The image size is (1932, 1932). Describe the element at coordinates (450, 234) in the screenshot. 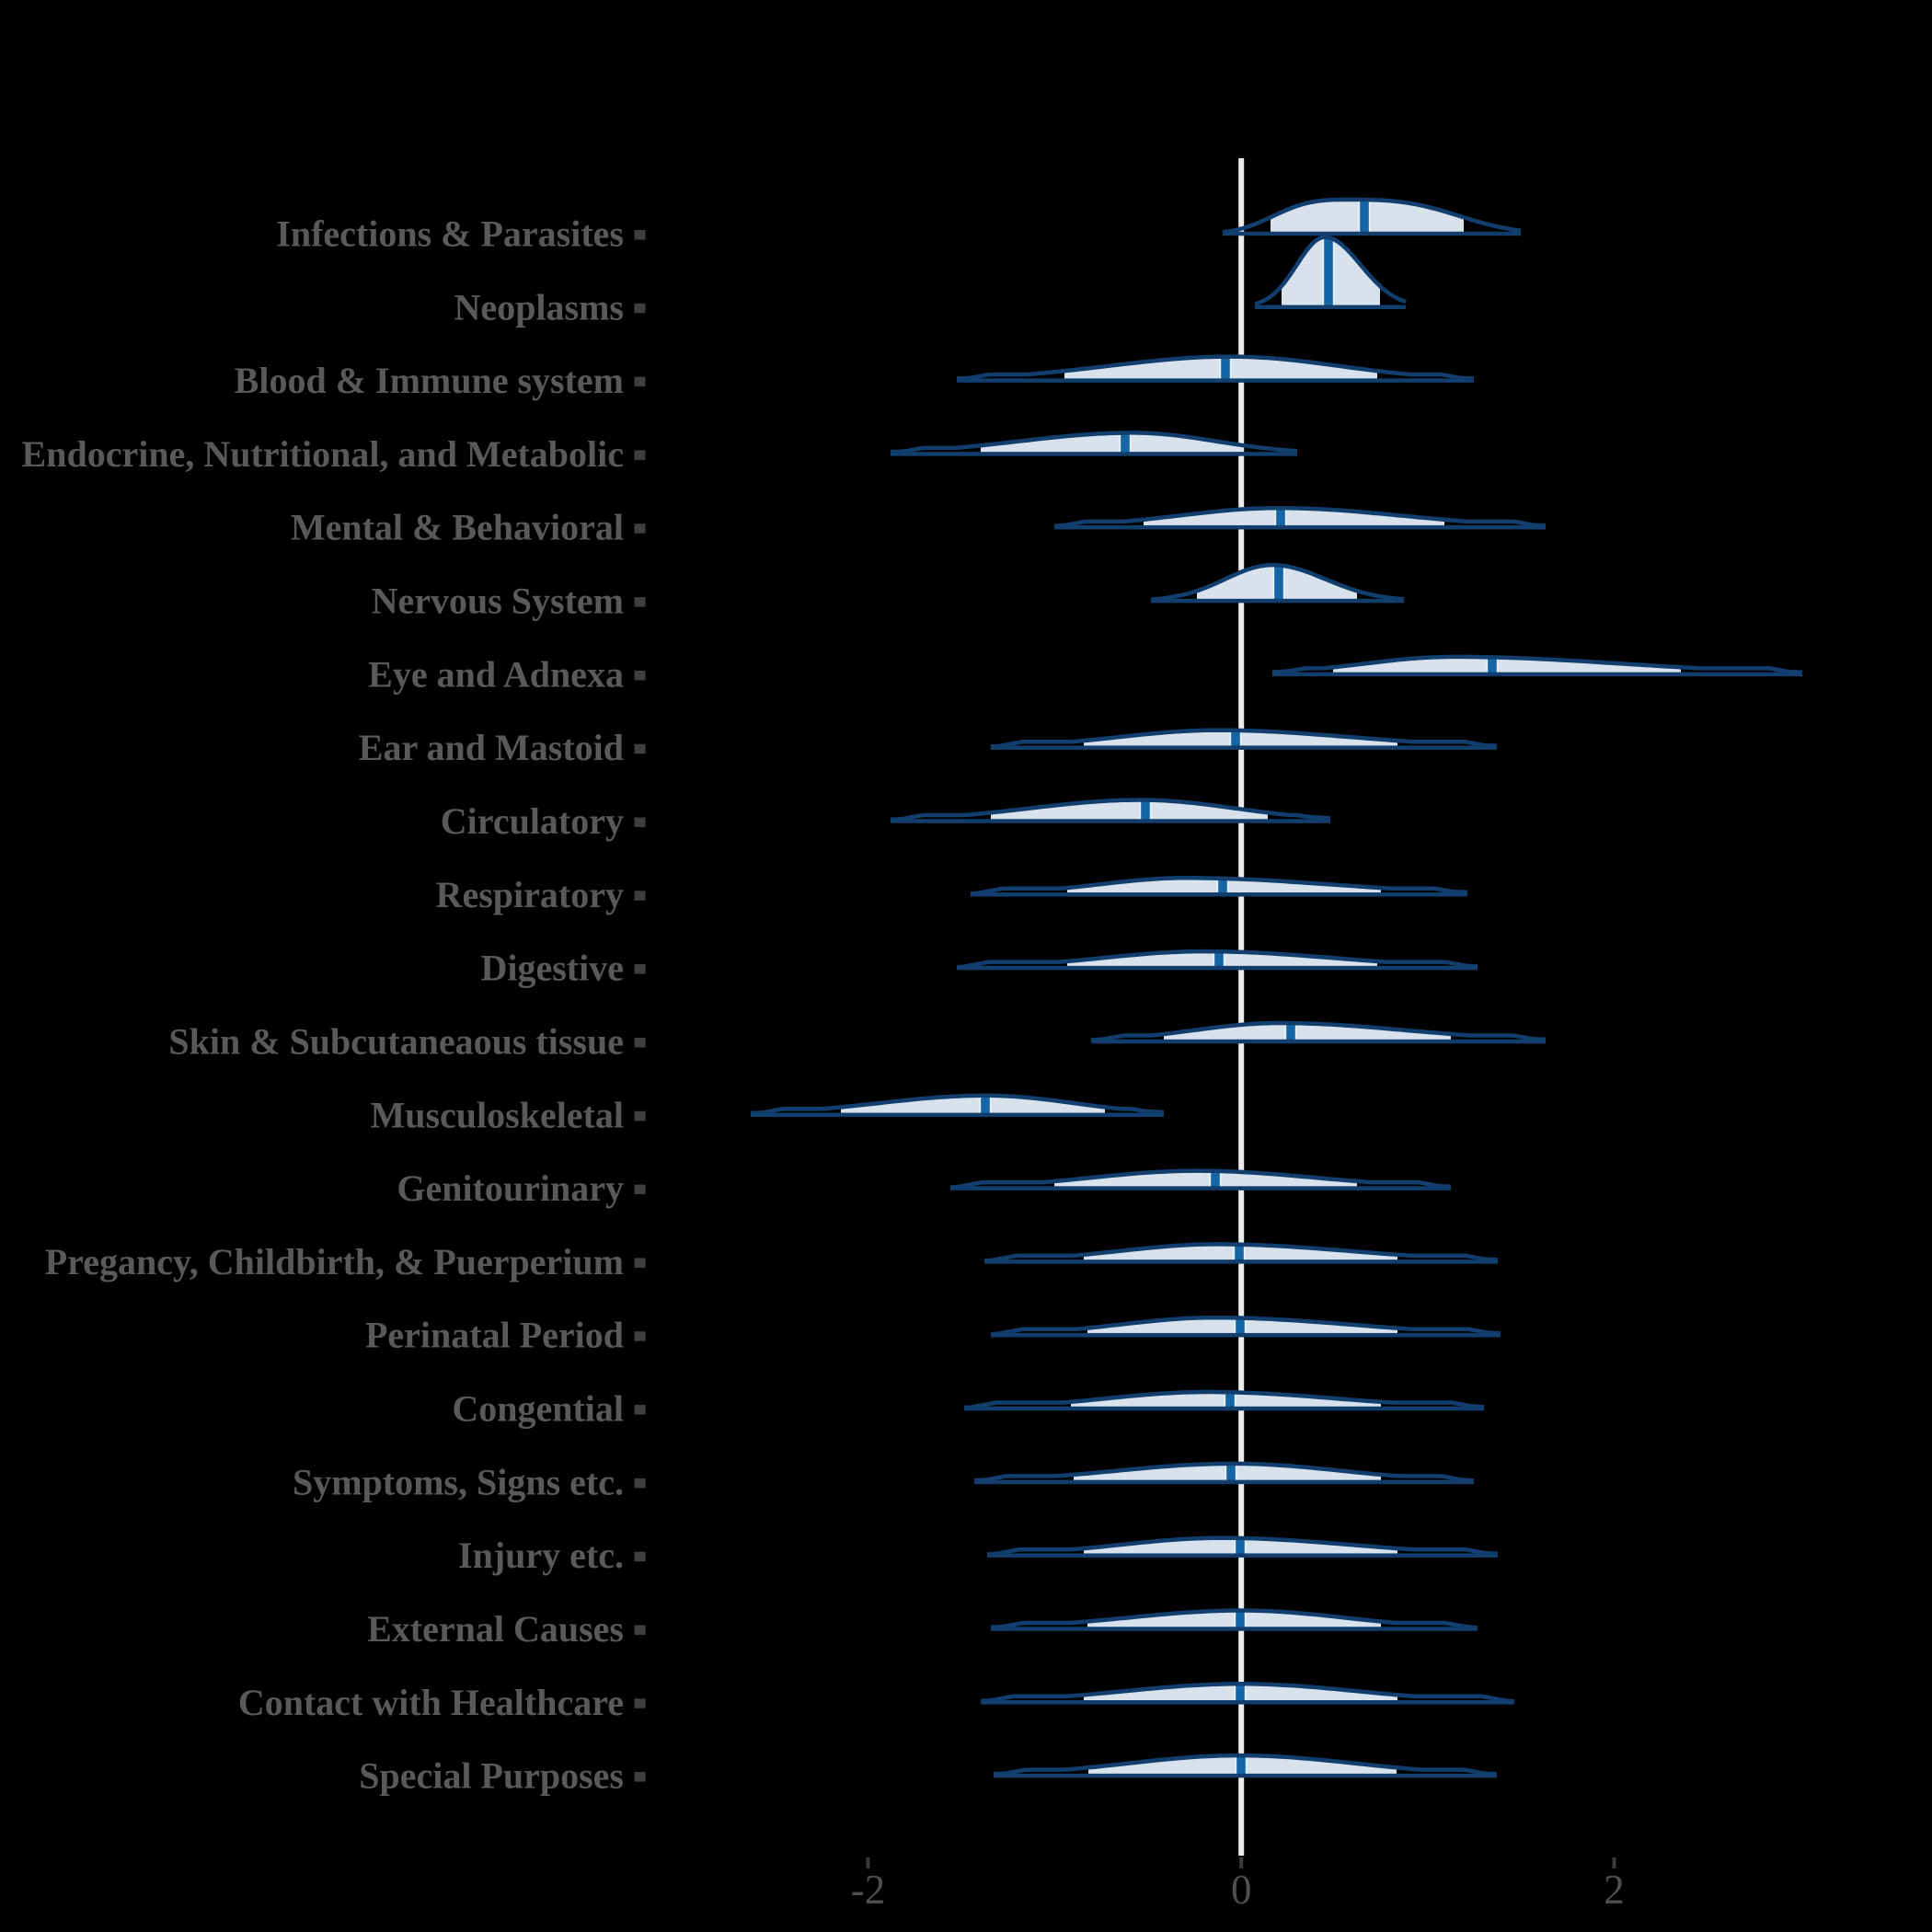

I see `svg-text: Infections & Parasites` at that location.